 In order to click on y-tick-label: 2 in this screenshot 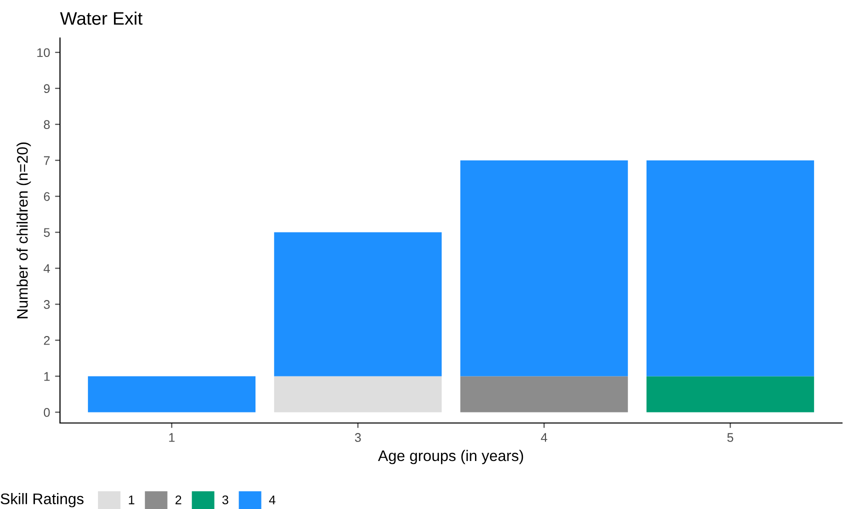, I will do `click(47, 340)`.